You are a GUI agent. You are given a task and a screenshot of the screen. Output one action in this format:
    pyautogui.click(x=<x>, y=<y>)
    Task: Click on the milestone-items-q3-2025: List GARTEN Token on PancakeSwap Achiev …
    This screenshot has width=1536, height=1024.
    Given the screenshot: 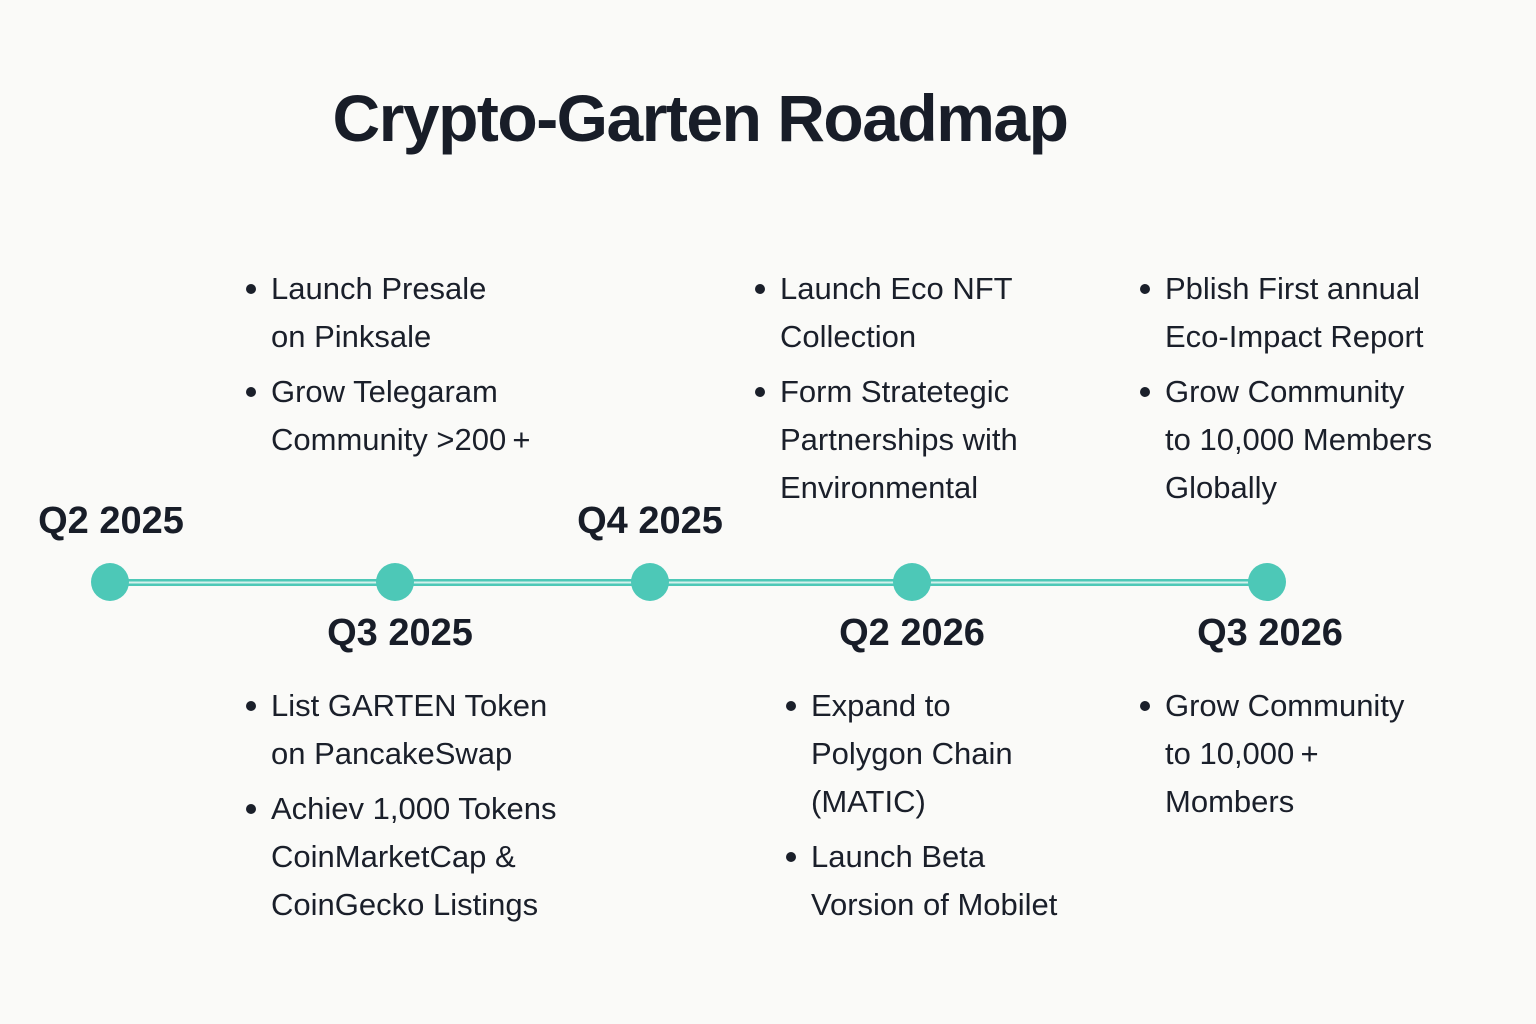 What is the action you would take?
    pyautogui.click(x=401, y=809)
    